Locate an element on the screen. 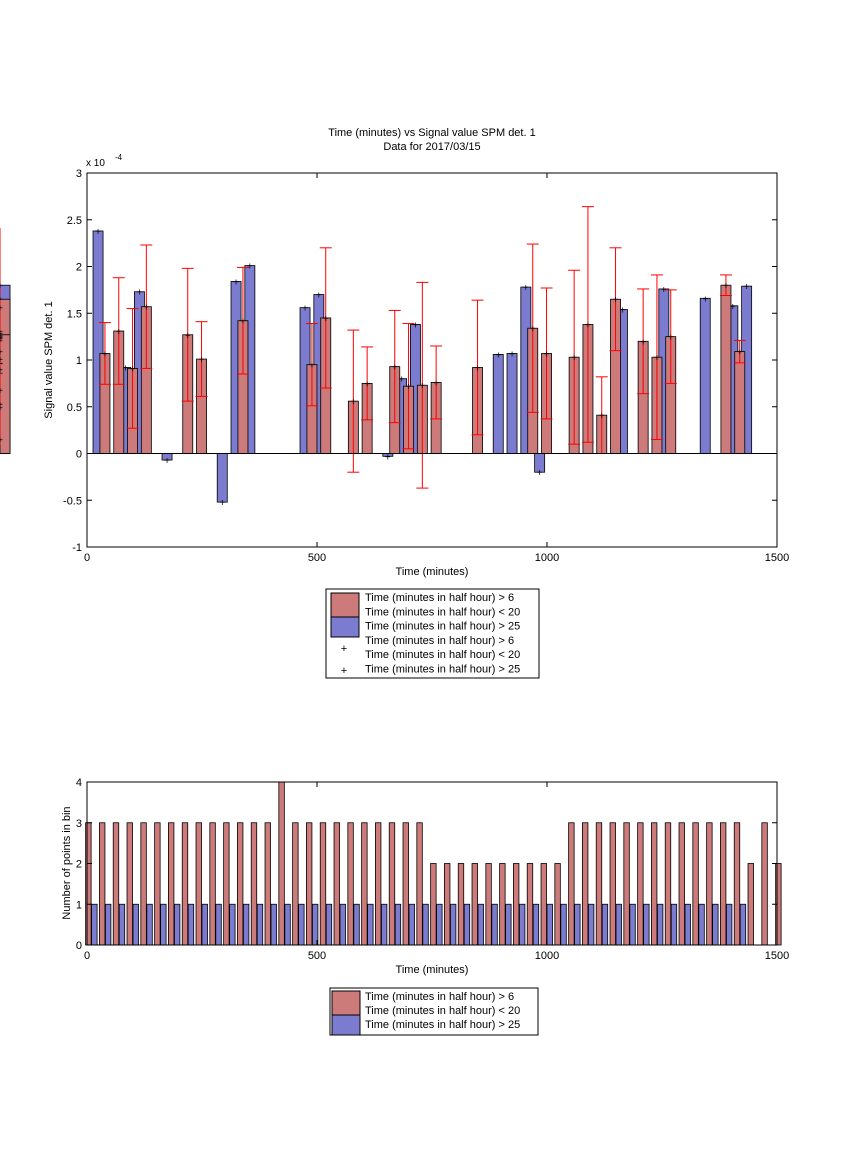  legend-swatch-blue is located at coordinates (346, 1025).